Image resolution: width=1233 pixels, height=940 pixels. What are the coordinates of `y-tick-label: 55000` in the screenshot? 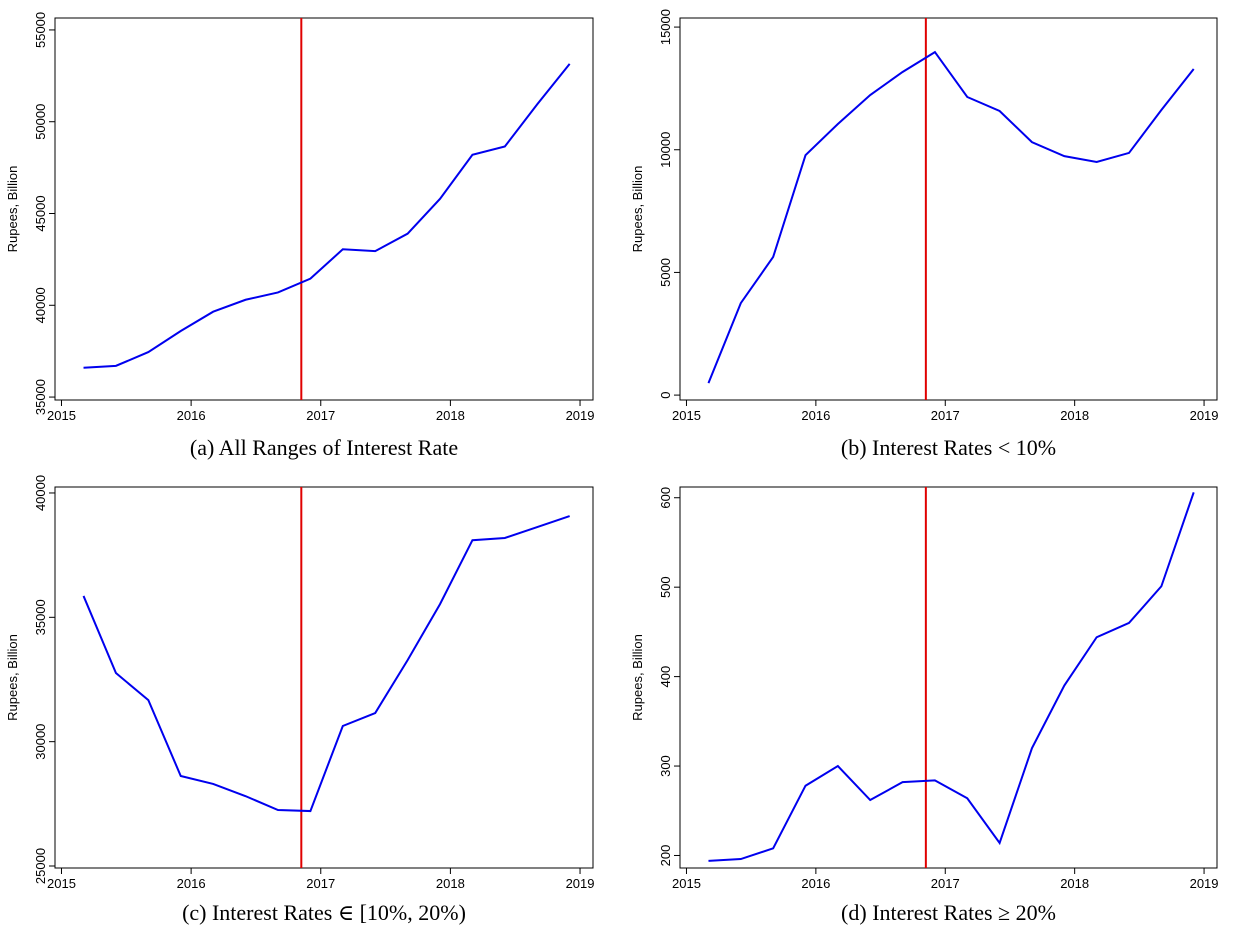 It's located at (40, 30).